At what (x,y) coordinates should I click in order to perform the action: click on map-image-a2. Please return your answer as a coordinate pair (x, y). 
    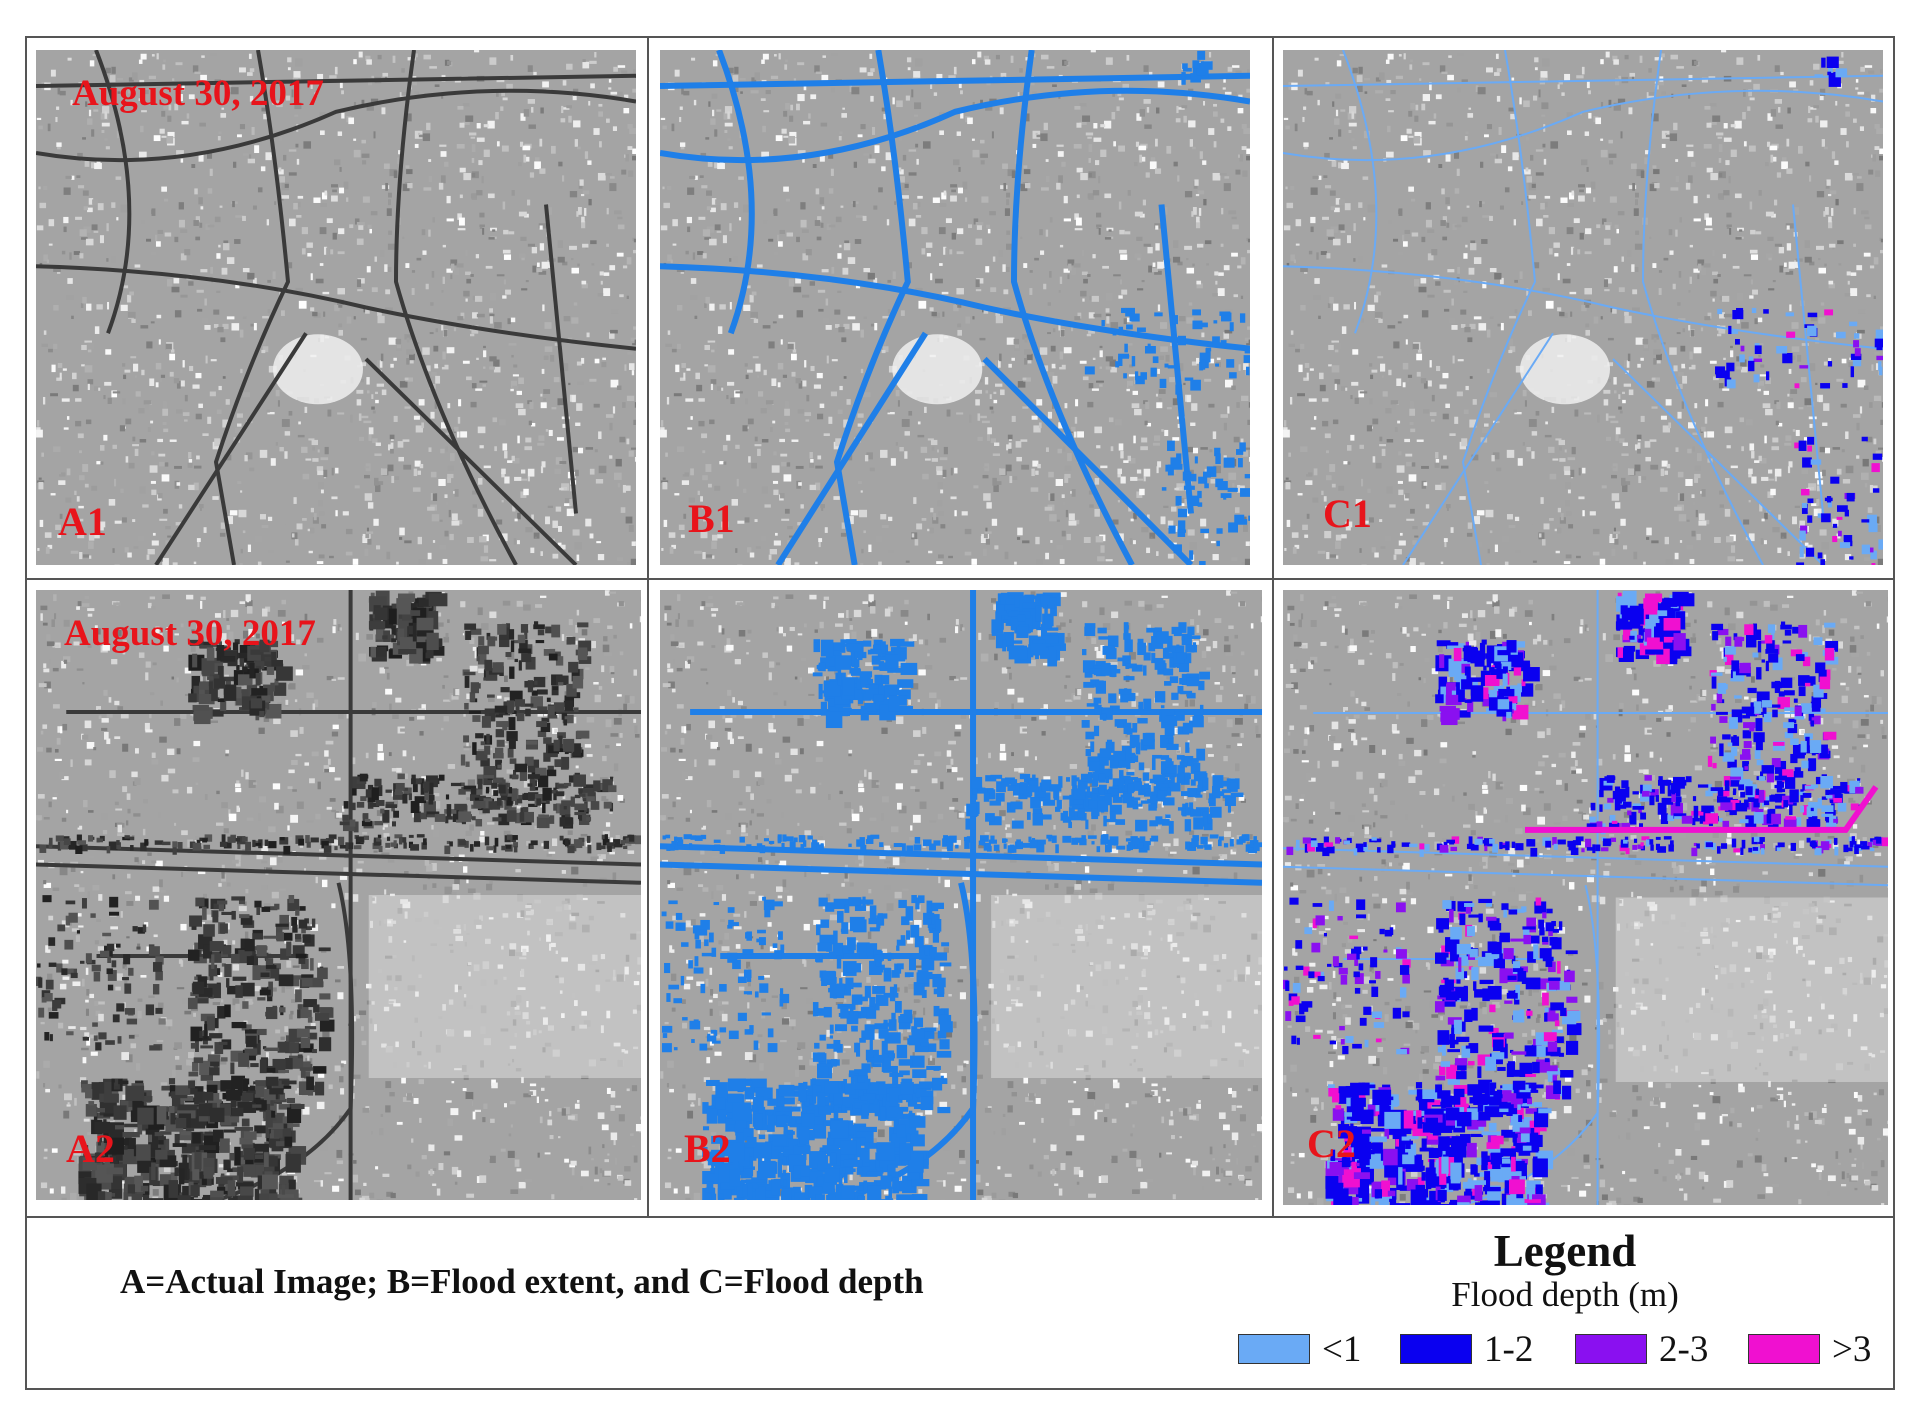
    Looking at the image, I should click on (338, 895).